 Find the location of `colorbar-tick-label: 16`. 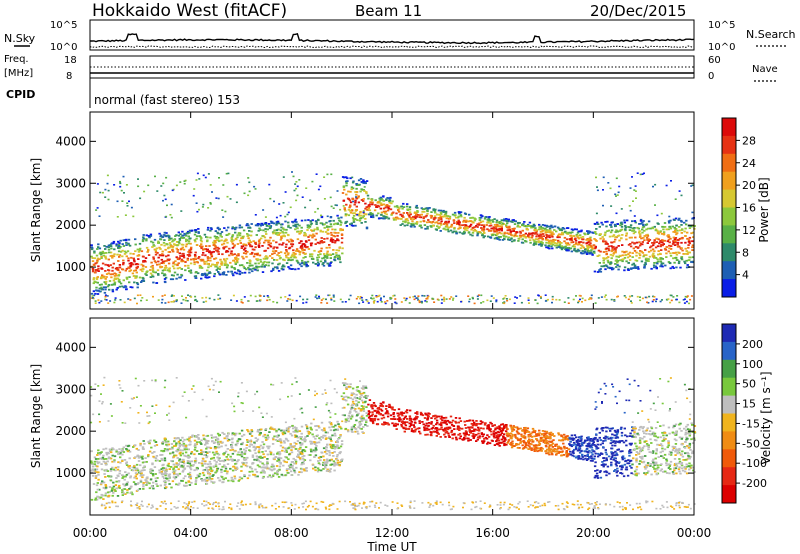

colorbar-tick-label: 16 is located at coordinates (749, 208).